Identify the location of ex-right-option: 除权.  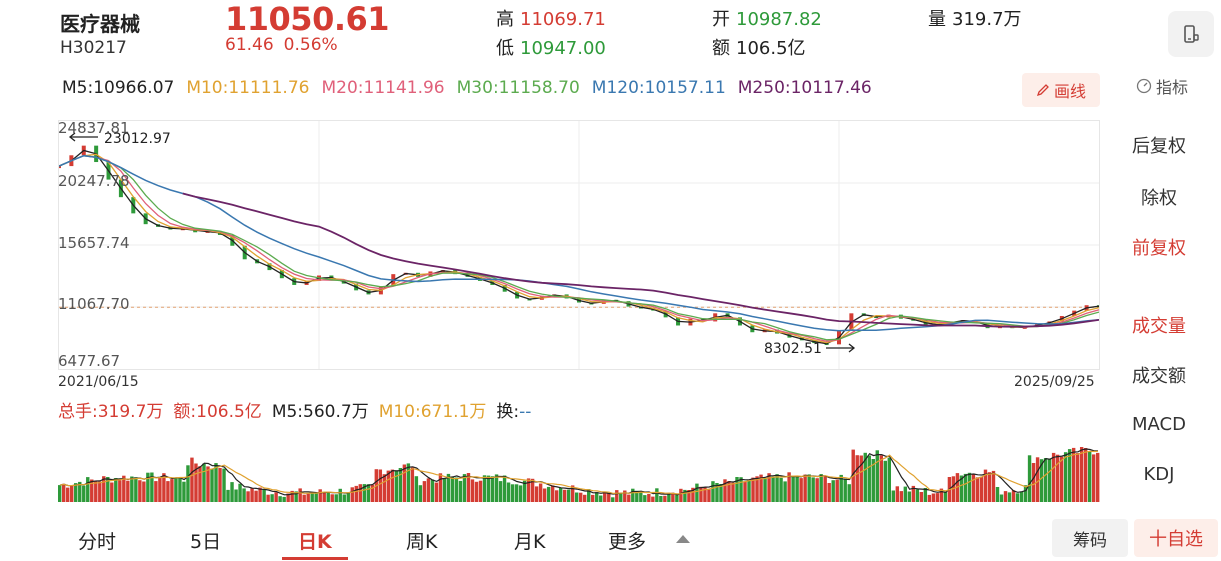
(1159, 198).